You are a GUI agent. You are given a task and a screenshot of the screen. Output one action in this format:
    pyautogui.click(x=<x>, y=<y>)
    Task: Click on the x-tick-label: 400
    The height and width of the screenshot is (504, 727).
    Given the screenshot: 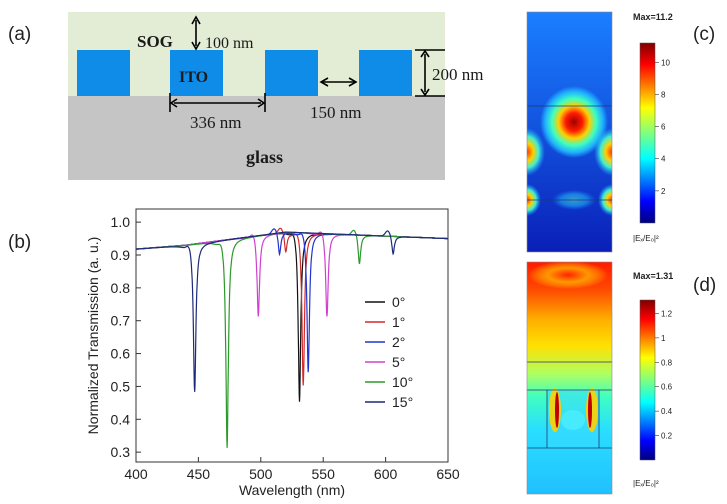 What is the action you would take?
    pyautogui.click(x=136, y=474)
    